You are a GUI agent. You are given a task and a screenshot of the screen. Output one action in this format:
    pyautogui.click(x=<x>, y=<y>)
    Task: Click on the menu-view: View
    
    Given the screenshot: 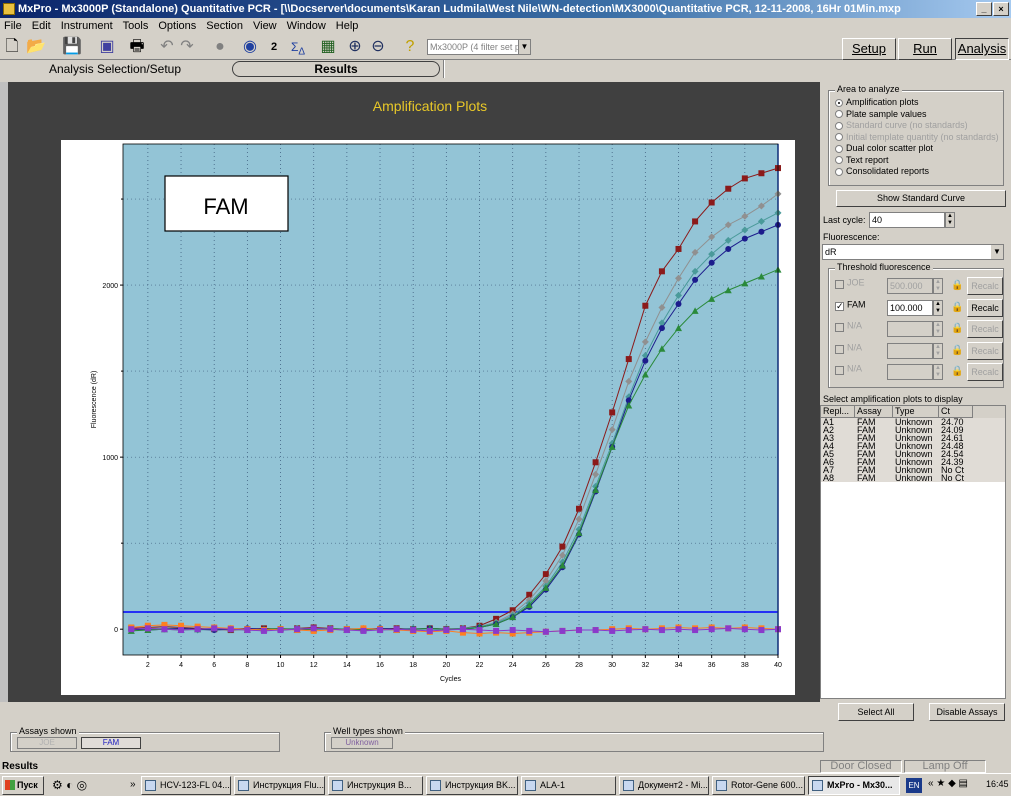 What is the action you would take?
    pyautogui.click(x=264, y=26)
    